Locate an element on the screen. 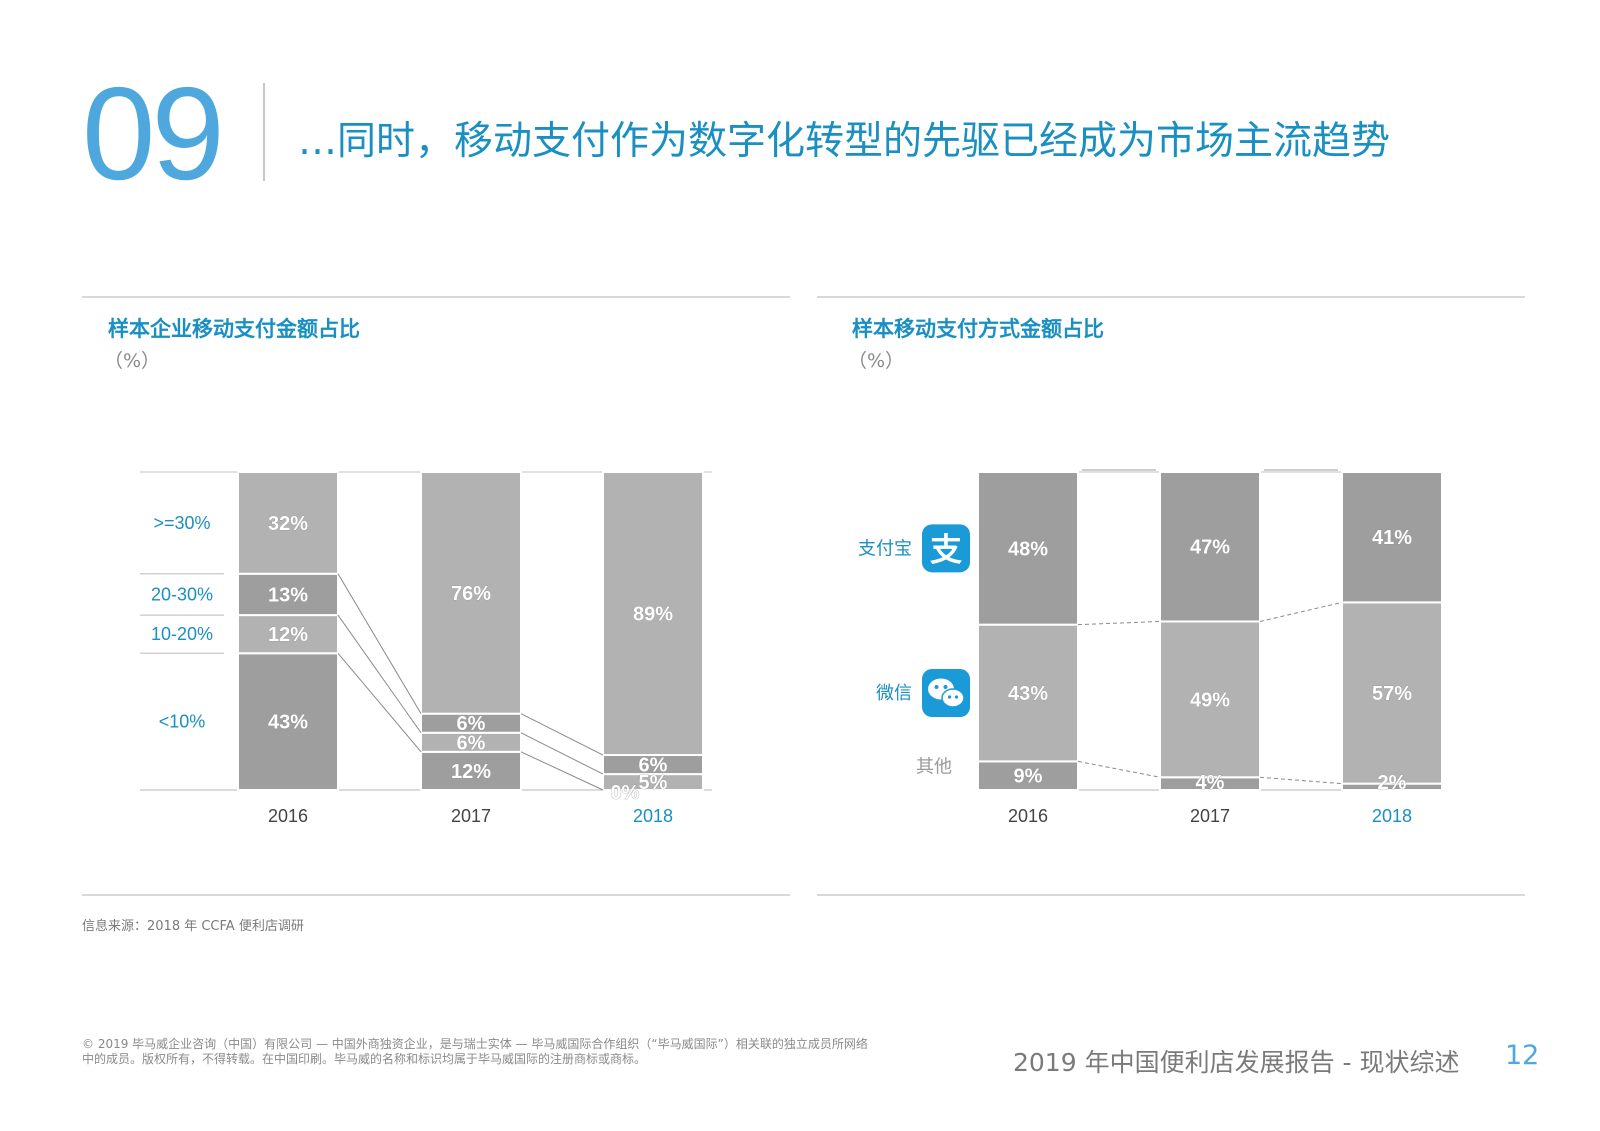 The width and height of the screenshot is (1600, 1131). left-chart-unit: （%） is located at coordinates (132, 361).